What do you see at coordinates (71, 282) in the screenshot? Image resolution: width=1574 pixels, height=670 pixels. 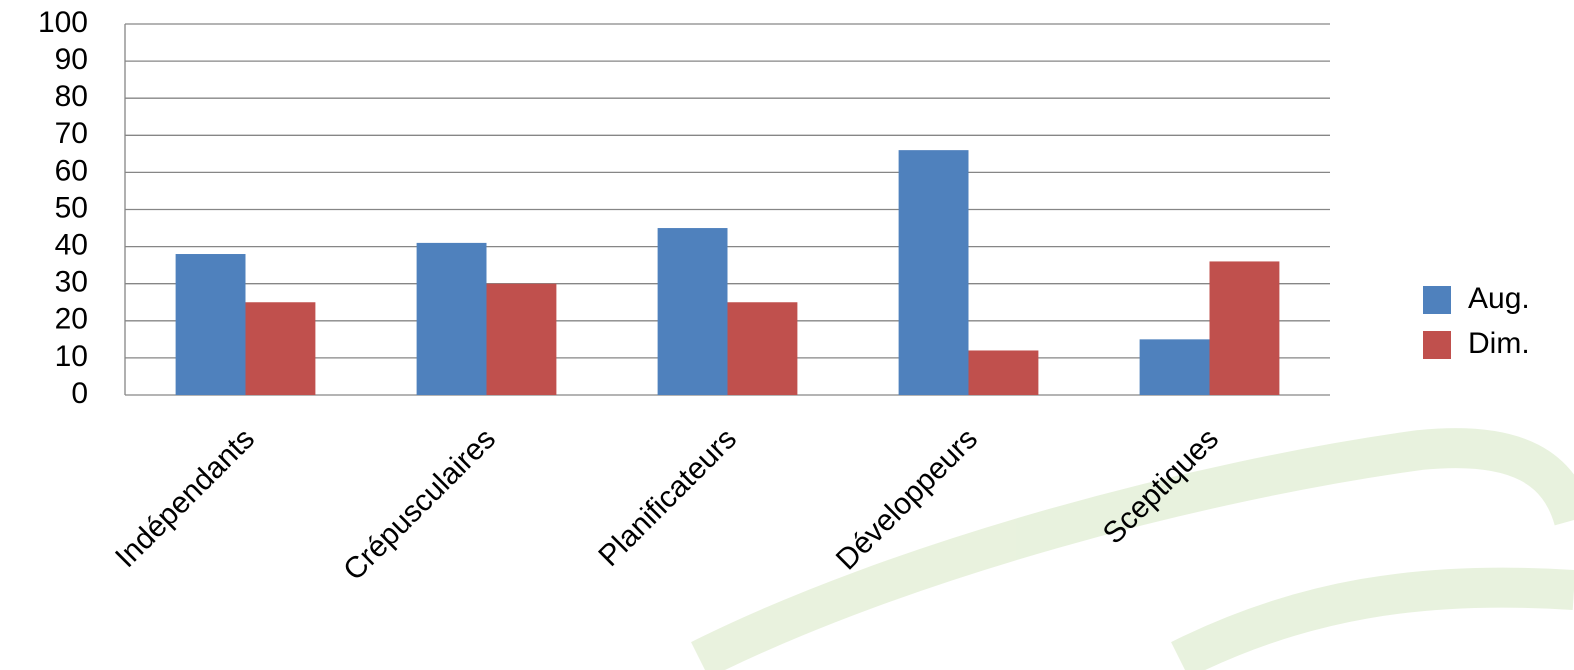 I see `y-tick-label: 30` at bounding box center [71, 282].